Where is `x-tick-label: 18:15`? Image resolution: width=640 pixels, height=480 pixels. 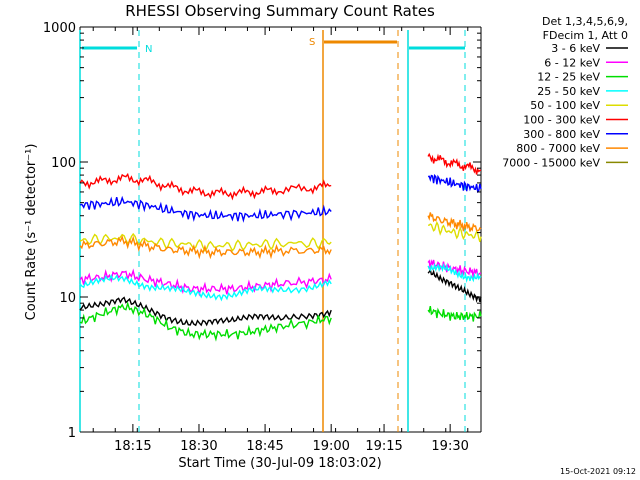
x-tick-label: 18:15 is located at coordinates (132, 446).